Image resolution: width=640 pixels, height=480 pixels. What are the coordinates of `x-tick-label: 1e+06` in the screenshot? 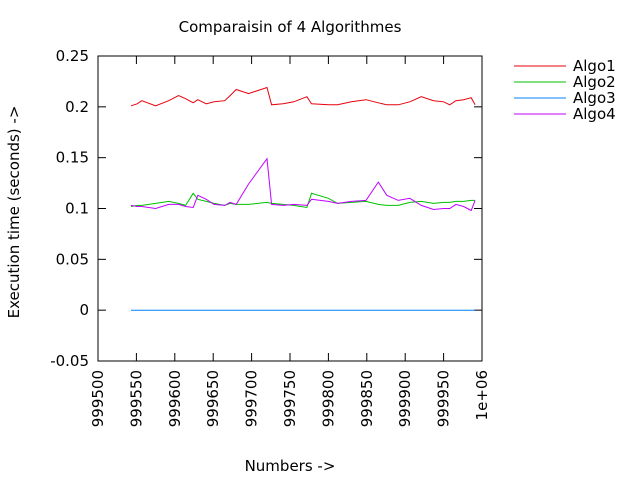 It's located at (482, 395).